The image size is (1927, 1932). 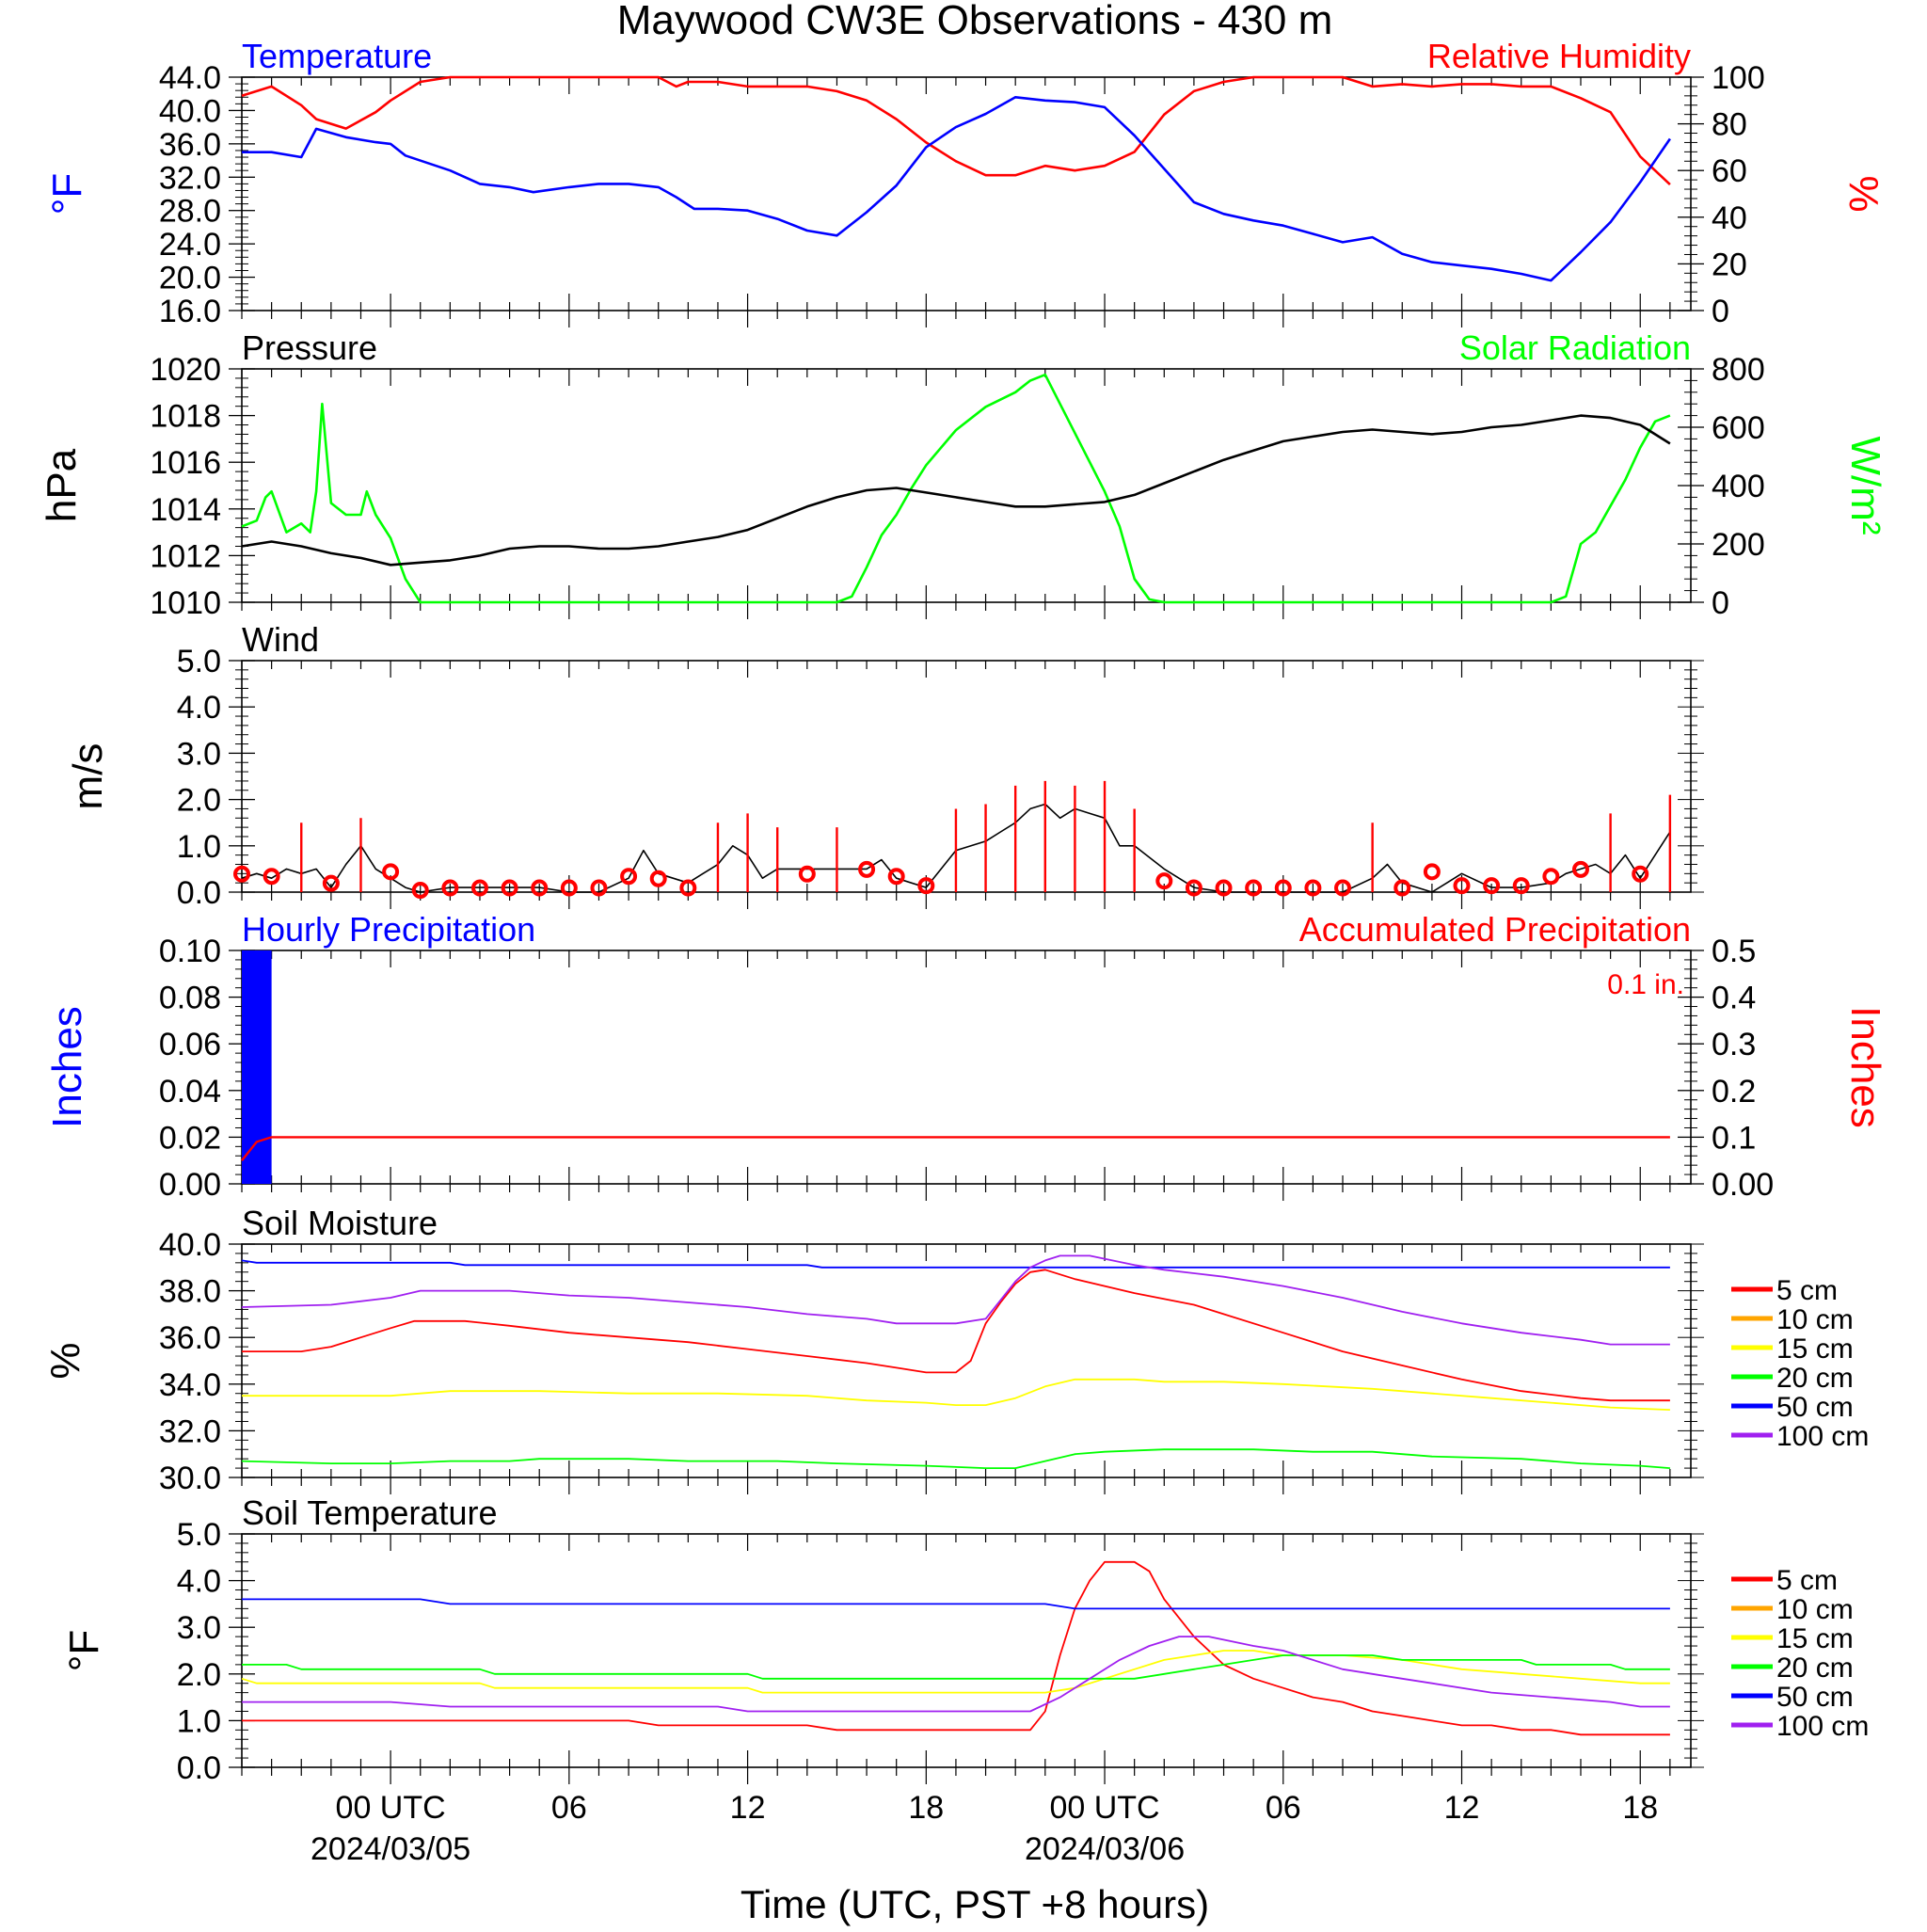 I want to click on panel-title-relative-humidity: Relative Humidity, so click(x=1559, y=56).